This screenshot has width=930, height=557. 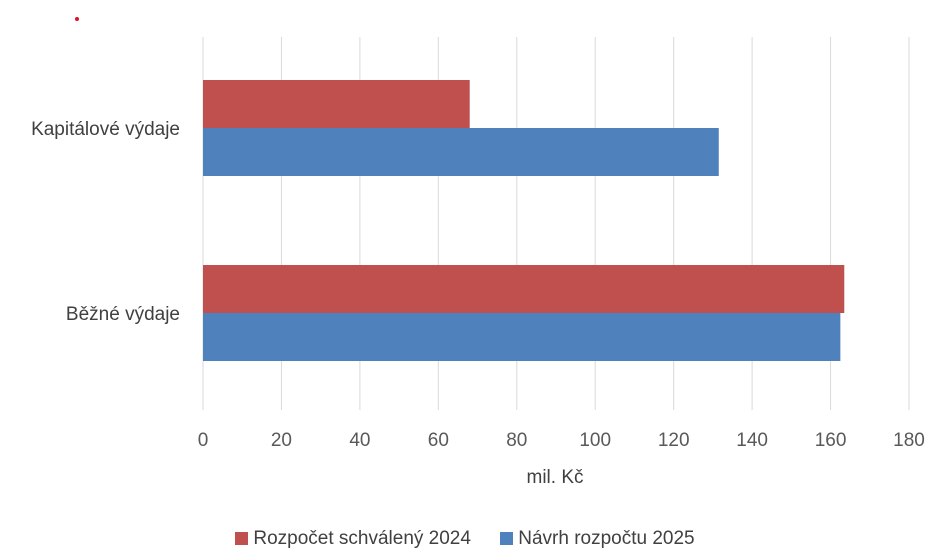 What do you see at coordinates (595, 440) in the screenshot?
I see `x-tick-label: 100` at bounding box center [595, 440].